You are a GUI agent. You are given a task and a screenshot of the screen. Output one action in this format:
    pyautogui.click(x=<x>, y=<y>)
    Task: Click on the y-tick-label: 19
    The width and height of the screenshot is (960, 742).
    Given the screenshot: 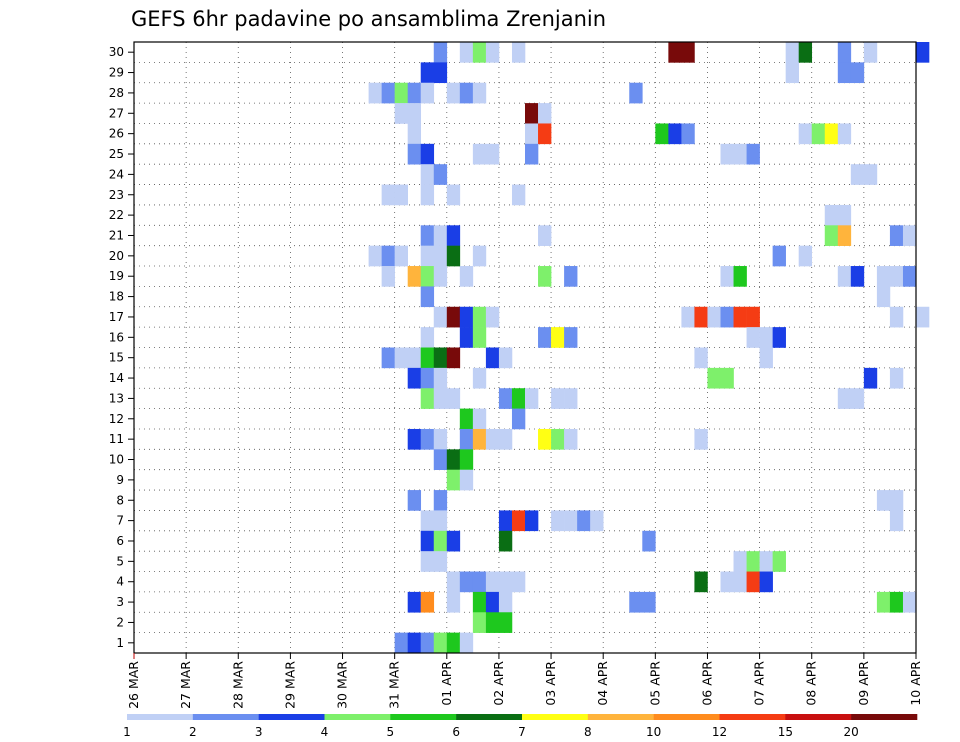 What is the action you would take?
    pyautogui.click(x=116, y=276)
    